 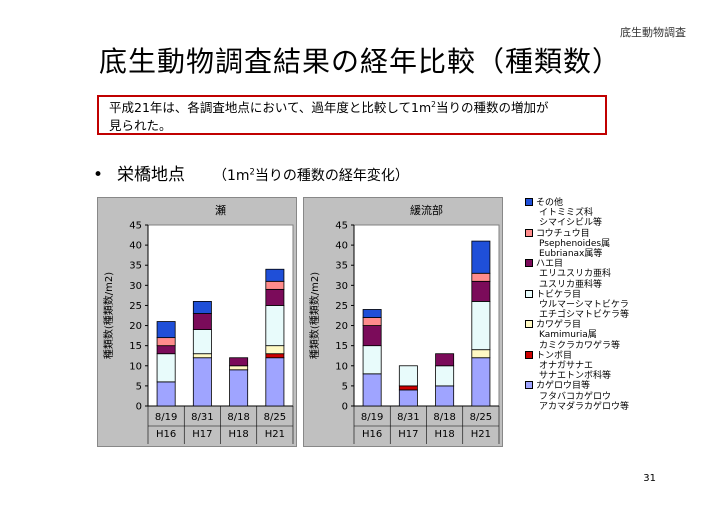 I want to click on site-label: 栄橋地点, so click(x=151, y=175).